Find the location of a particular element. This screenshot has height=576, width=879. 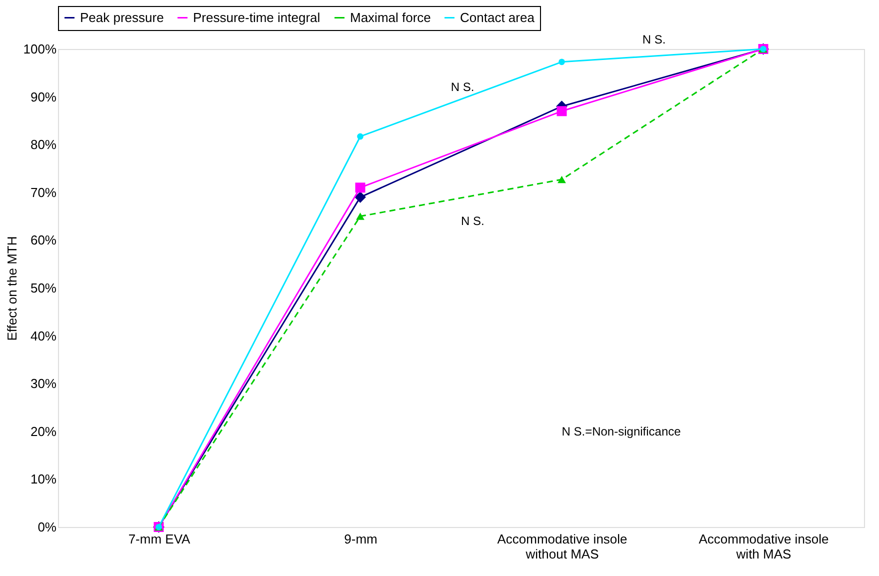

x-tick-label: 9-mm is located at coordinates (361, 539).